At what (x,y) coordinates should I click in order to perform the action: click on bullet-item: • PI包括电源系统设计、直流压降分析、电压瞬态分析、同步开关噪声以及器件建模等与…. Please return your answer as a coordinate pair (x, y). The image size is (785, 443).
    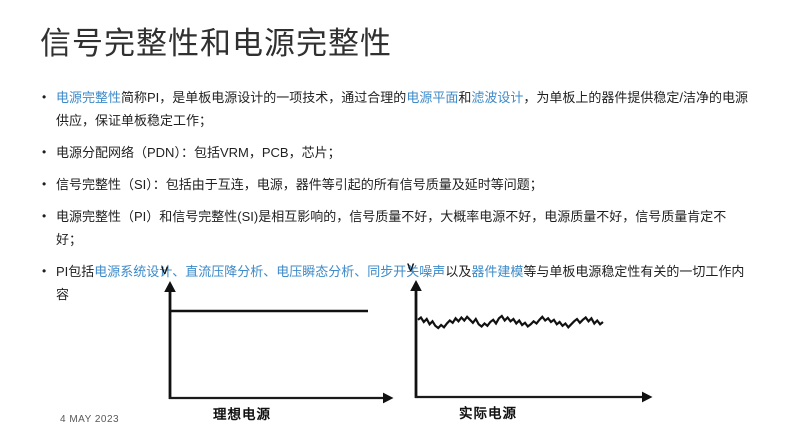
    Looking at the image, I should click on (395, 283).